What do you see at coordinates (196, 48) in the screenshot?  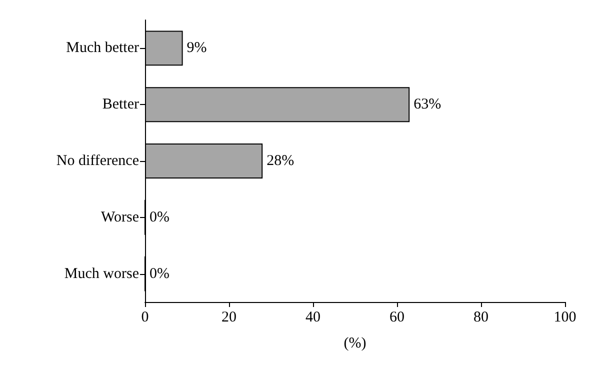 I see `data-label: 9%` at bounding box center [196, 48].